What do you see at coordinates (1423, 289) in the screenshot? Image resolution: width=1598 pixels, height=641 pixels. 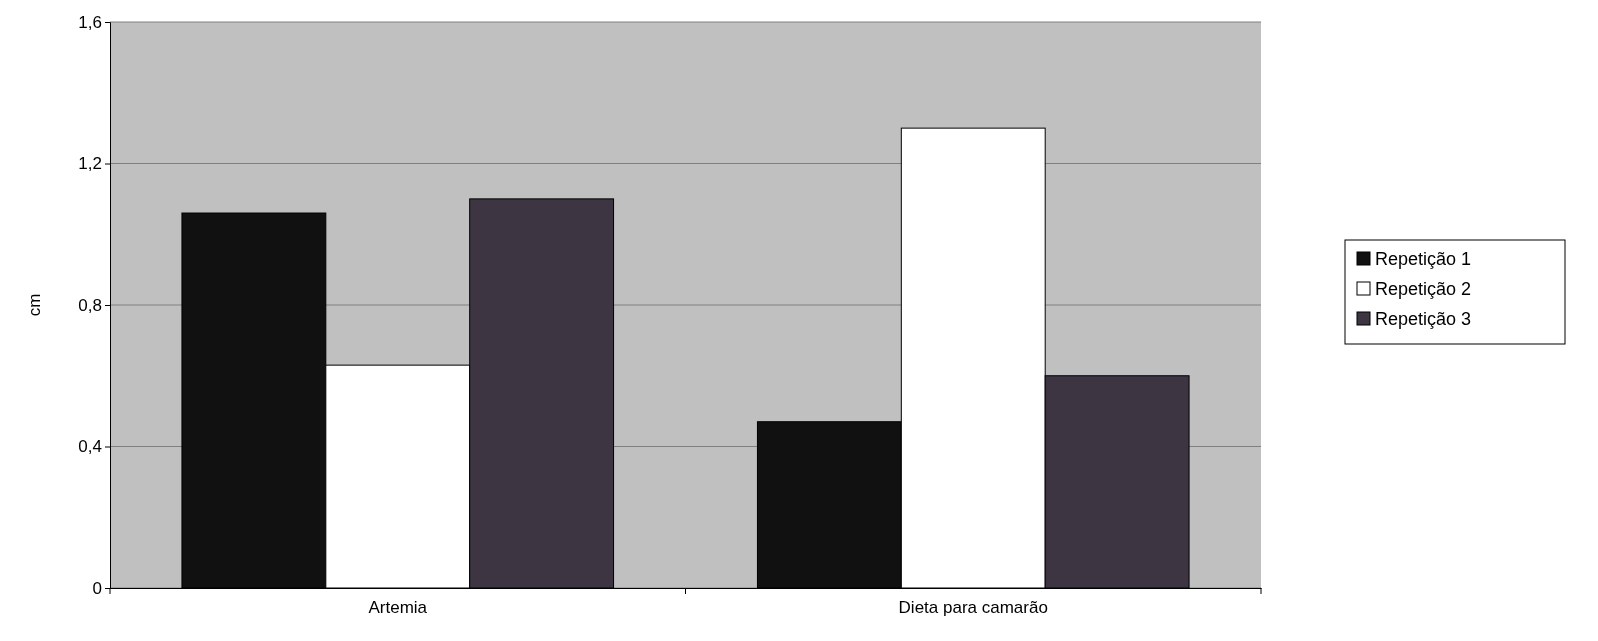 I see `legend-label: Repetição 2` at bounding box center [1423, 289].